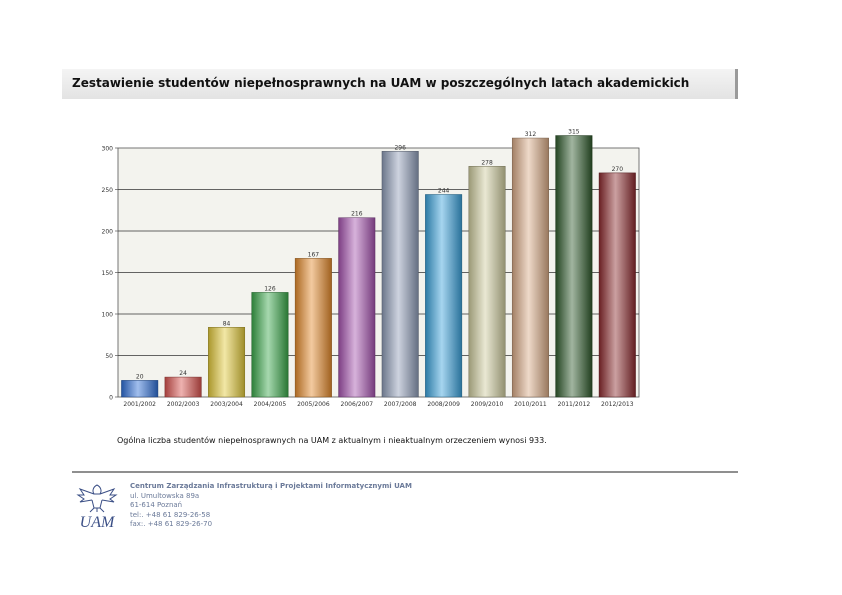 This screenshot has height=595, width=842. What do you see at coordinates (108, 273) in the screenshot?
I see `y-tick-label: 150` at bounding box center [108, 273].